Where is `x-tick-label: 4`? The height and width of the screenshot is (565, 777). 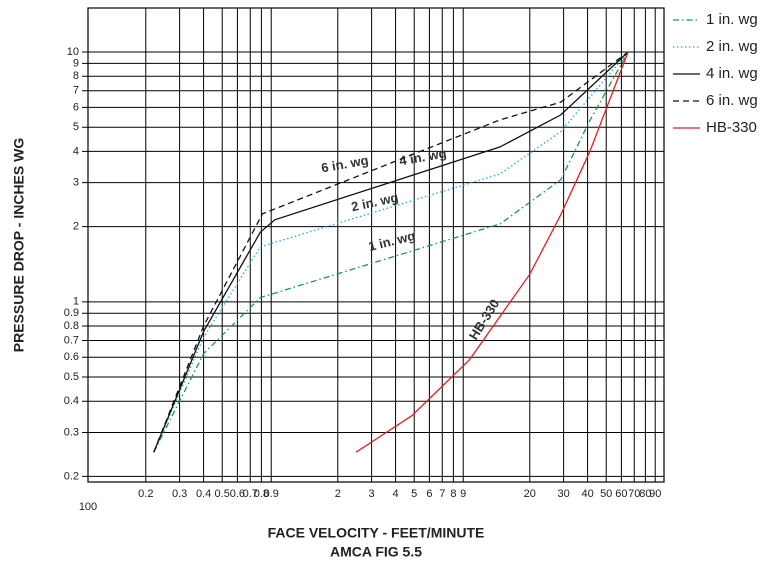
x-tick-label: 4 is located at coordinates (396, 494).